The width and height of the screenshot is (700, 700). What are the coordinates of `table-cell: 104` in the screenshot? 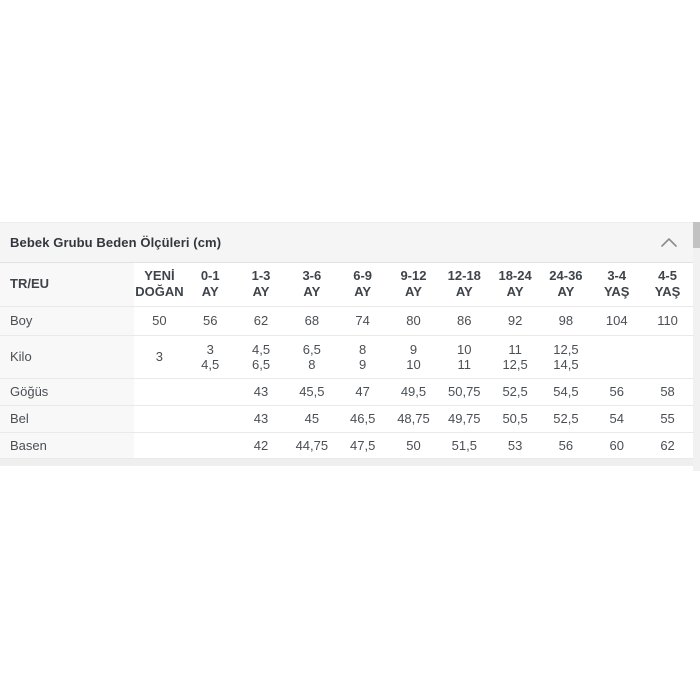 It's located at (616, 320).